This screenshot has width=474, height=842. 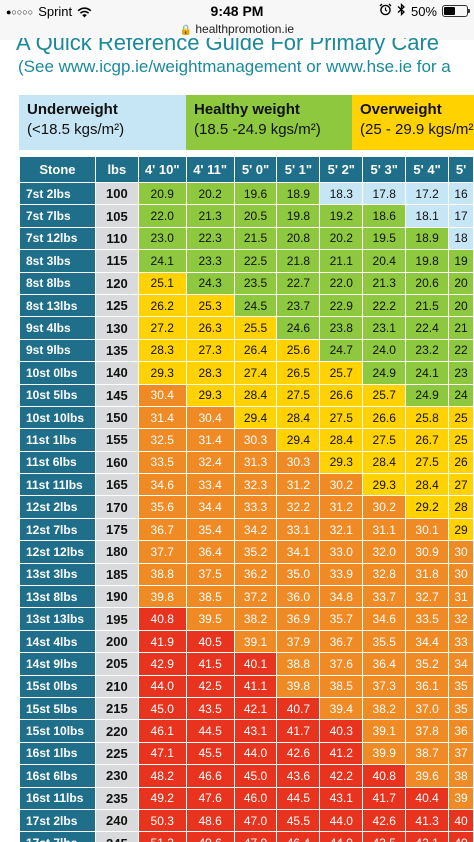 What do you see at coordinates (384, 753) in the screenshot?
I see `bmi-value-cell: 39.9` at bounding box center [384, 753].